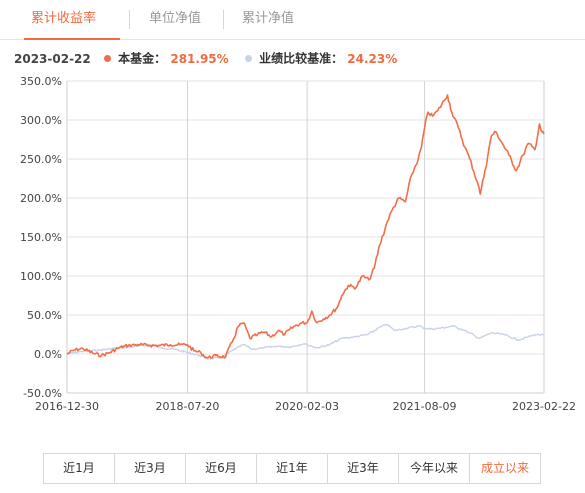  Describe the element at coordinates (544, 406) in the screenshot. I see `x-tick-label: 2023-02-22` at that location.